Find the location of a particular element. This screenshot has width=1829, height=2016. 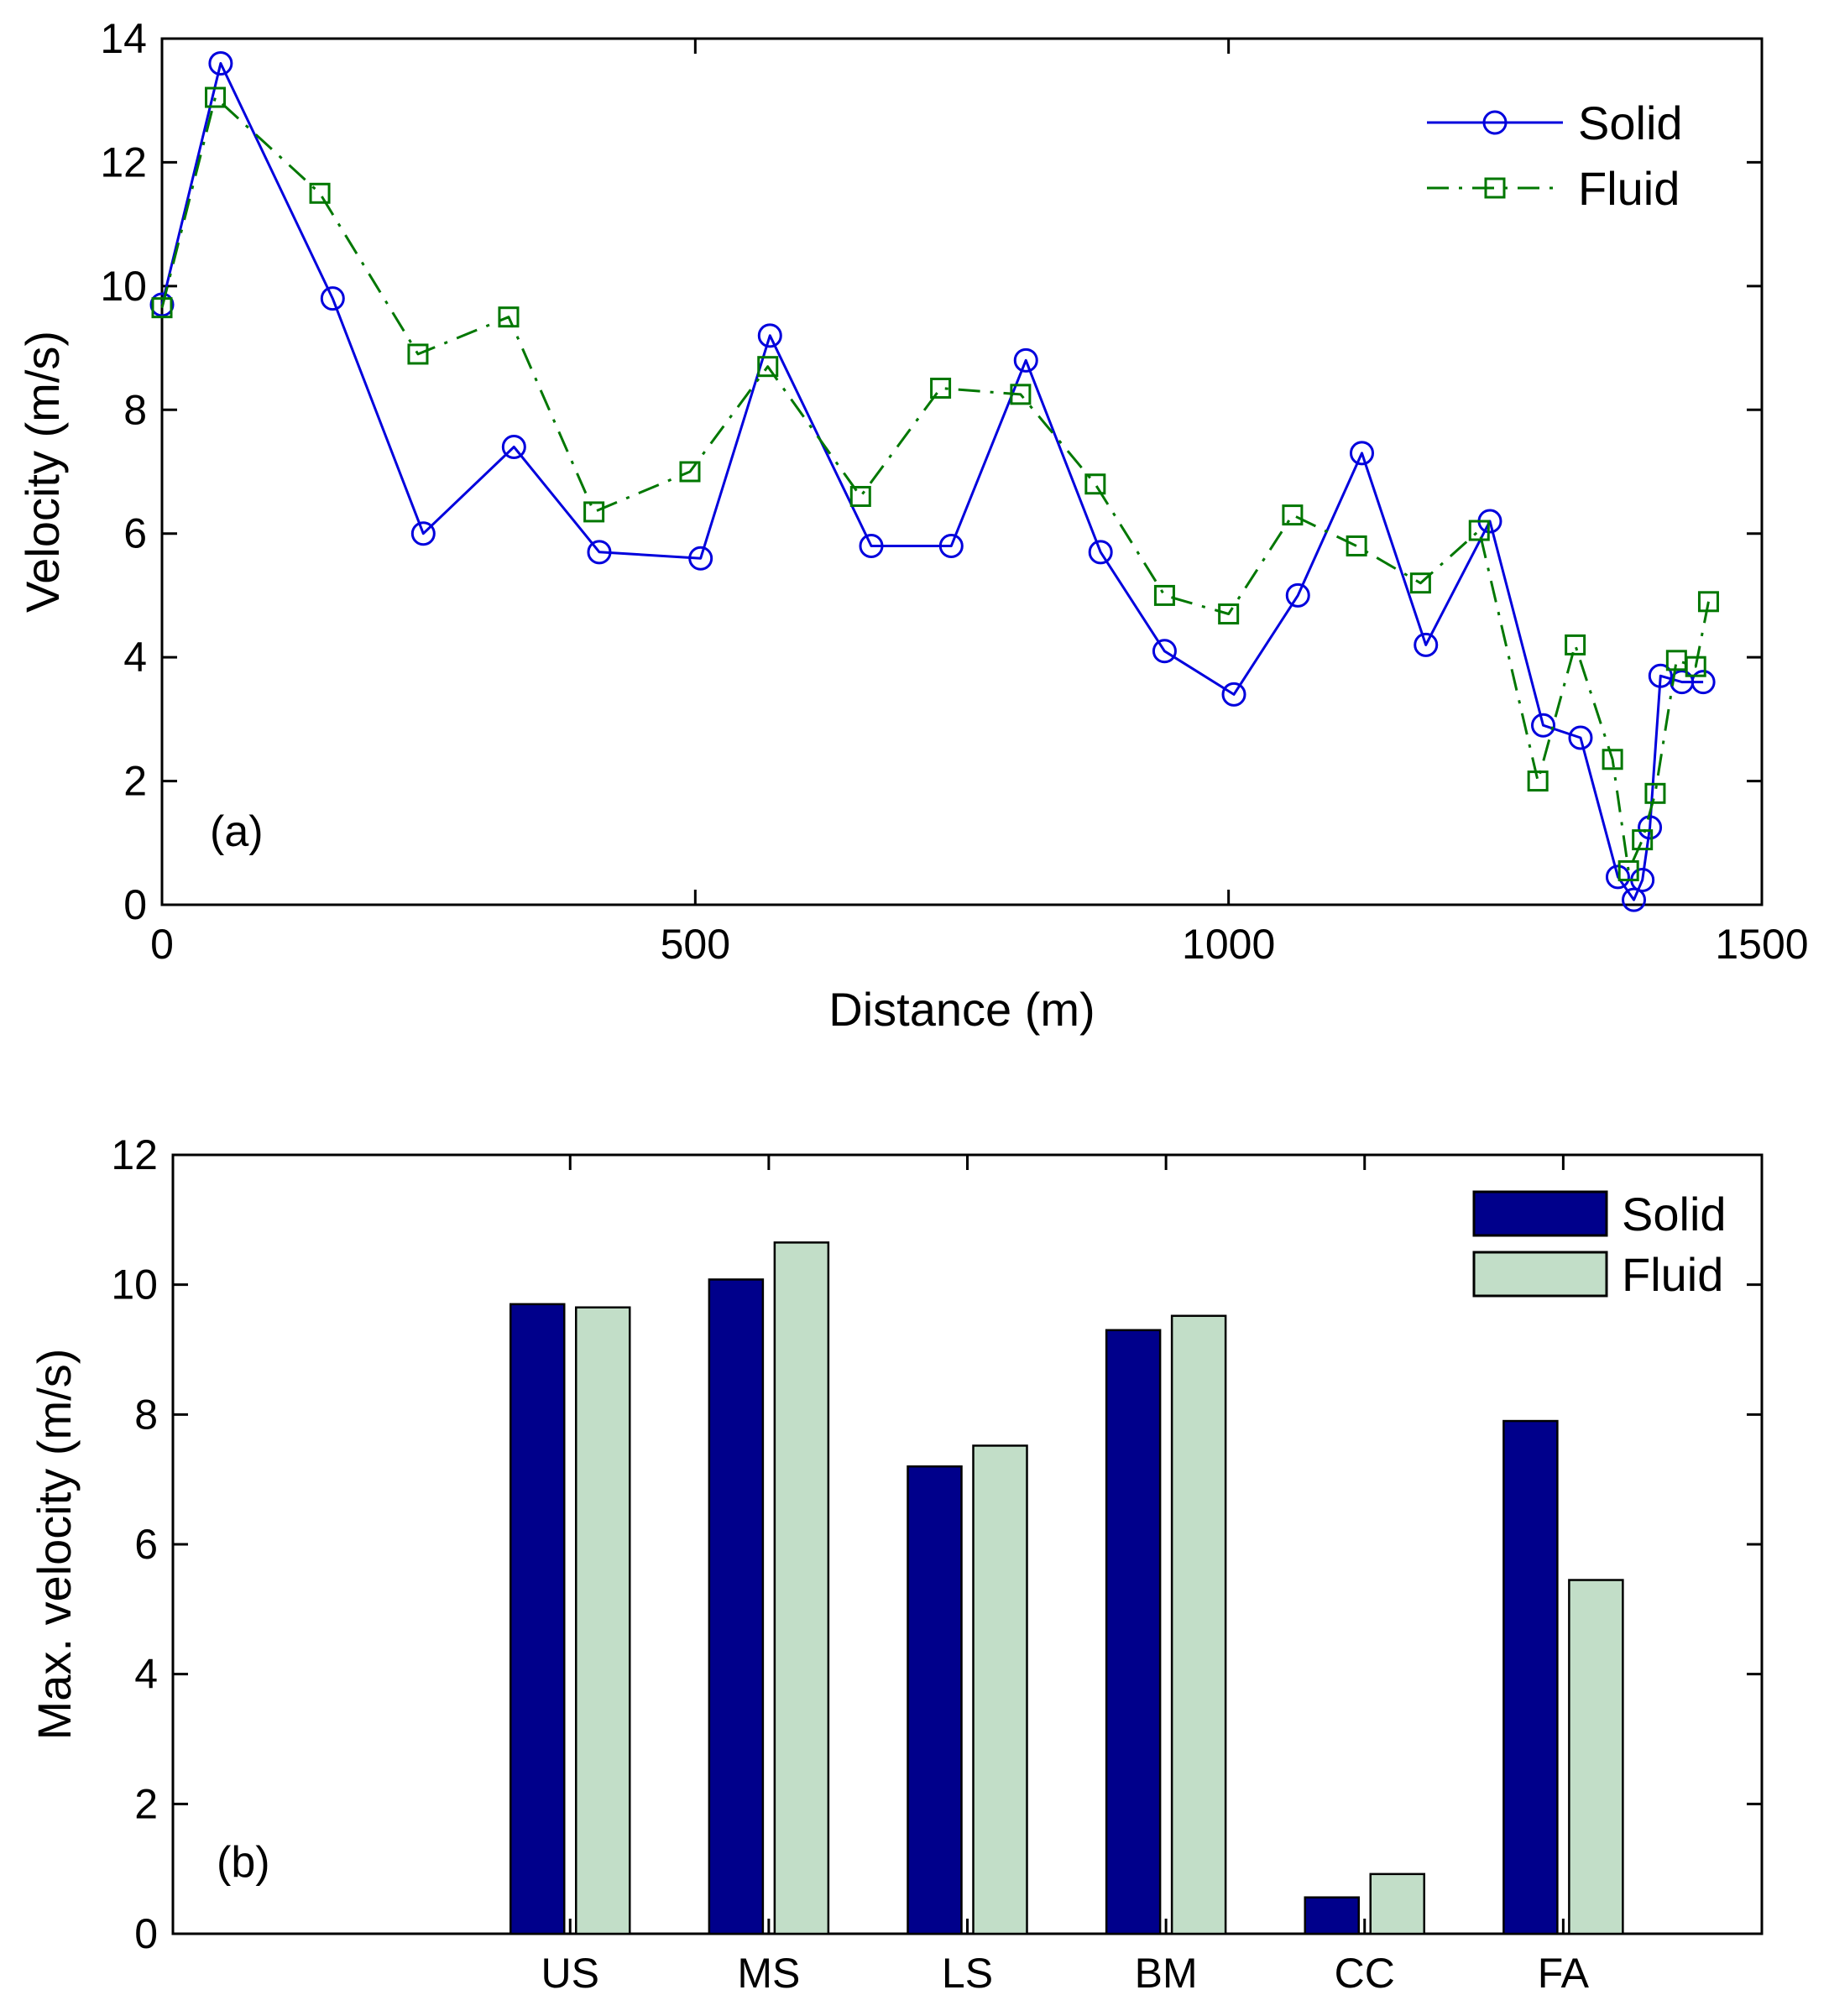

x-tick-label: BM is located at coordinates (1166, 1974).